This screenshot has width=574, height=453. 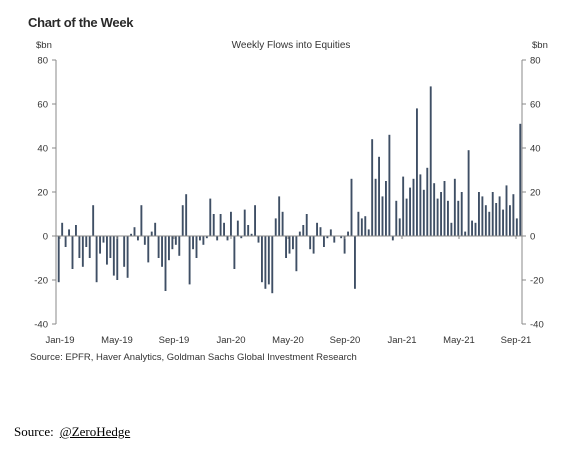 I want to click on x-tick-label: Sep-21, so click(x=516, y=340).